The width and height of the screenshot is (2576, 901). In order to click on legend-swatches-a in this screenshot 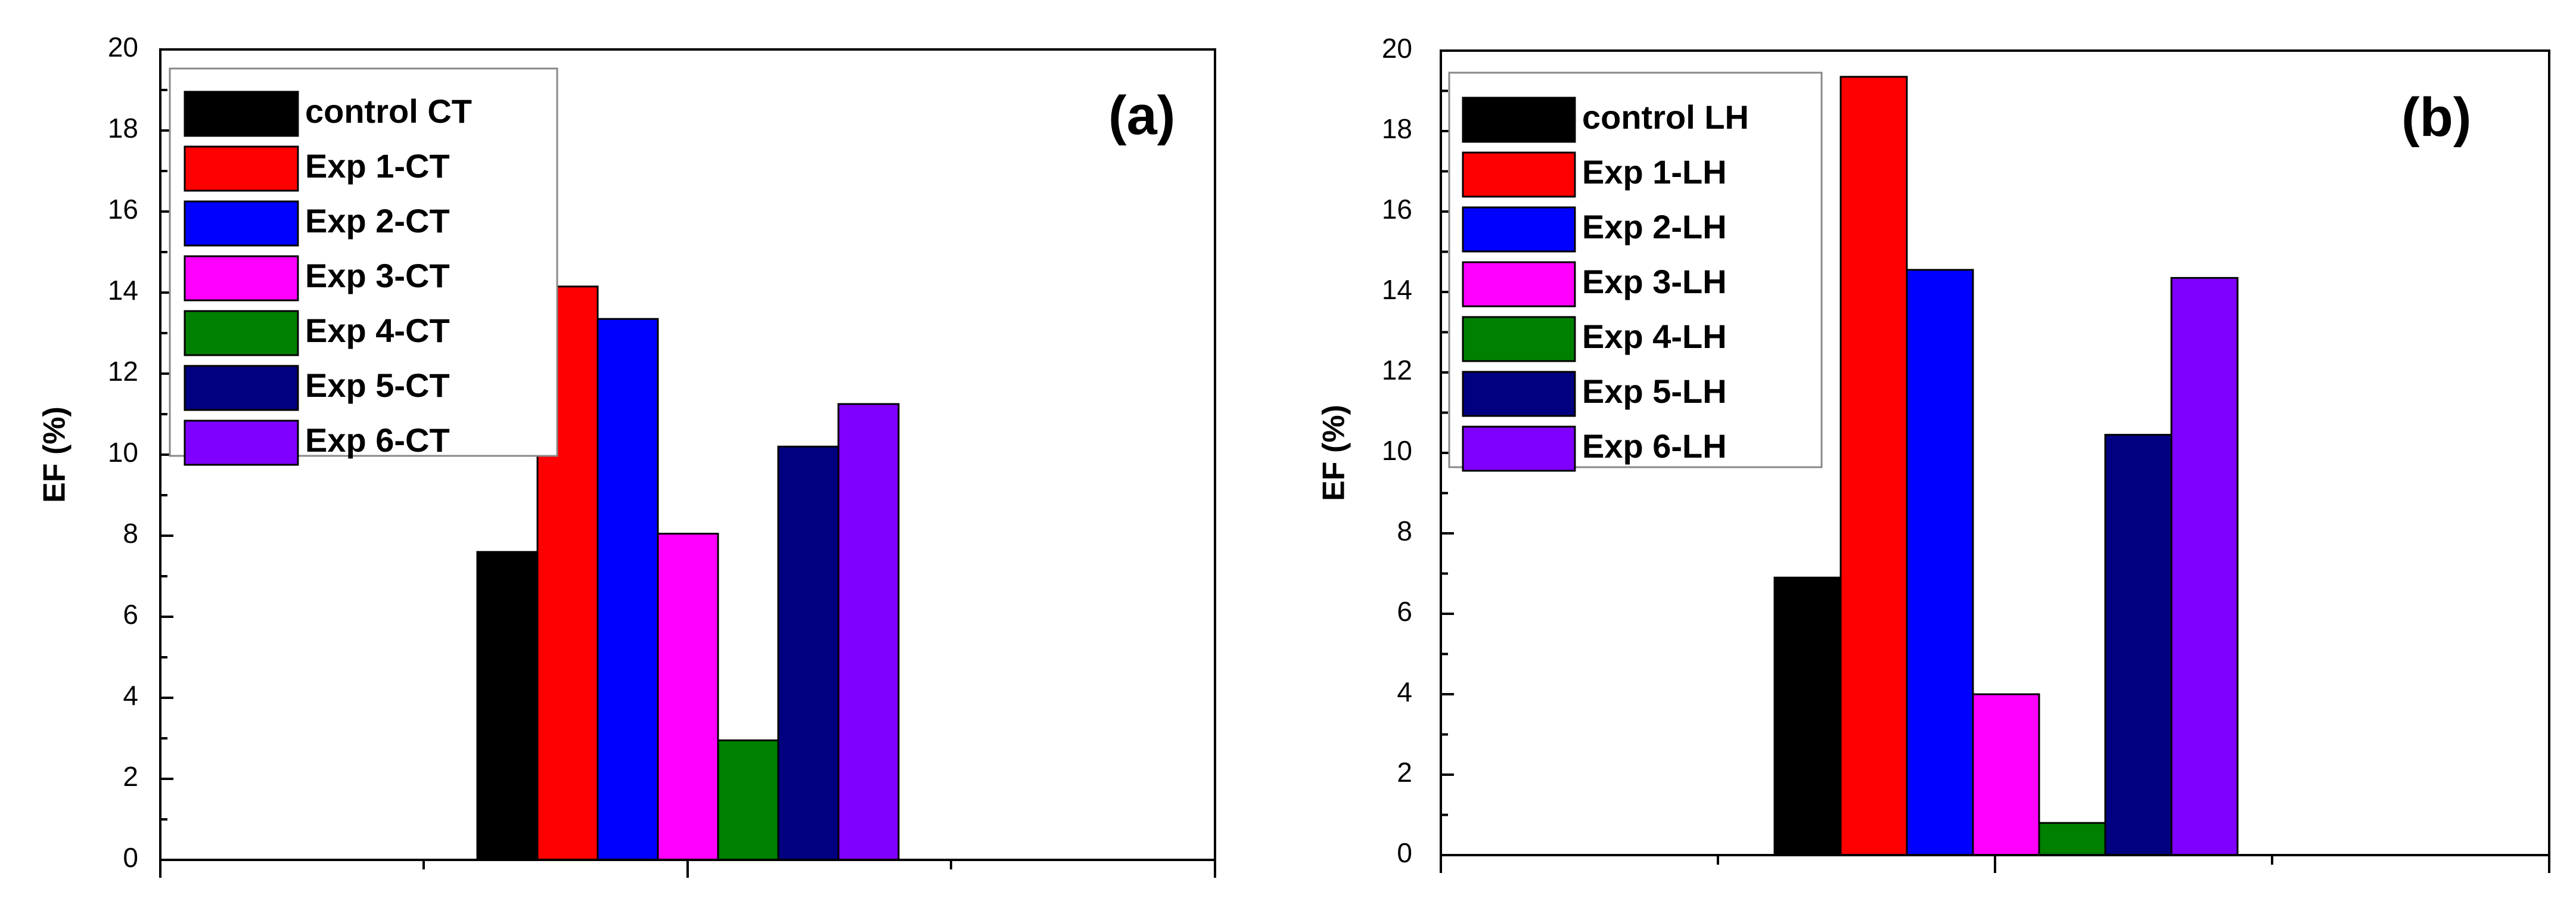, I will do `click(242, 278)`.